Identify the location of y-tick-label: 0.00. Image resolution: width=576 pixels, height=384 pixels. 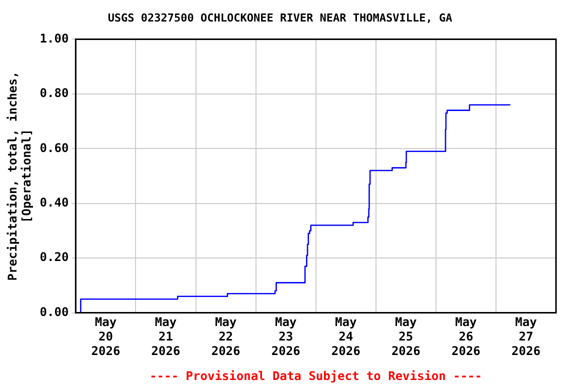
(54, 311).